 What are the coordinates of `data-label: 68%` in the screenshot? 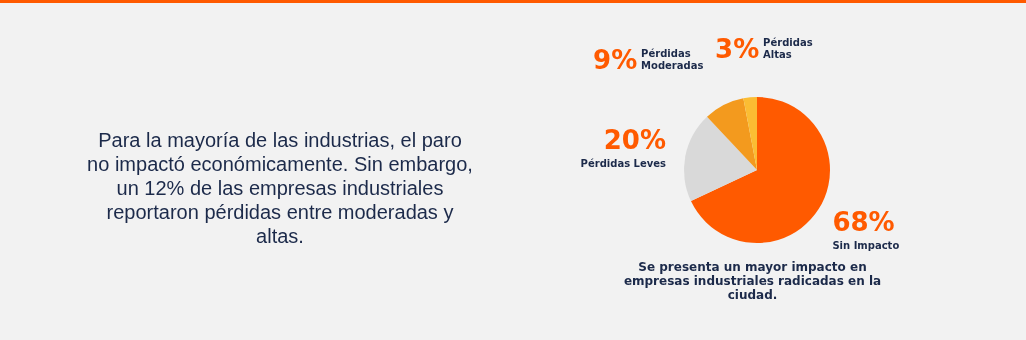 It's located at (863, 221).